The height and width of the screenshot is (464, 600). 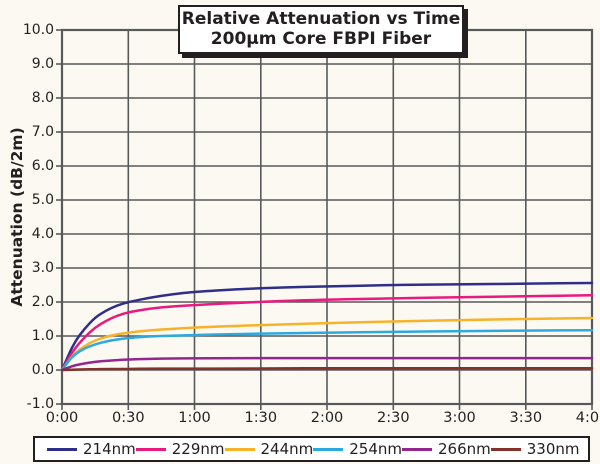 I want to click on y-tick-label: 6.0, so click(x=42, y=166).